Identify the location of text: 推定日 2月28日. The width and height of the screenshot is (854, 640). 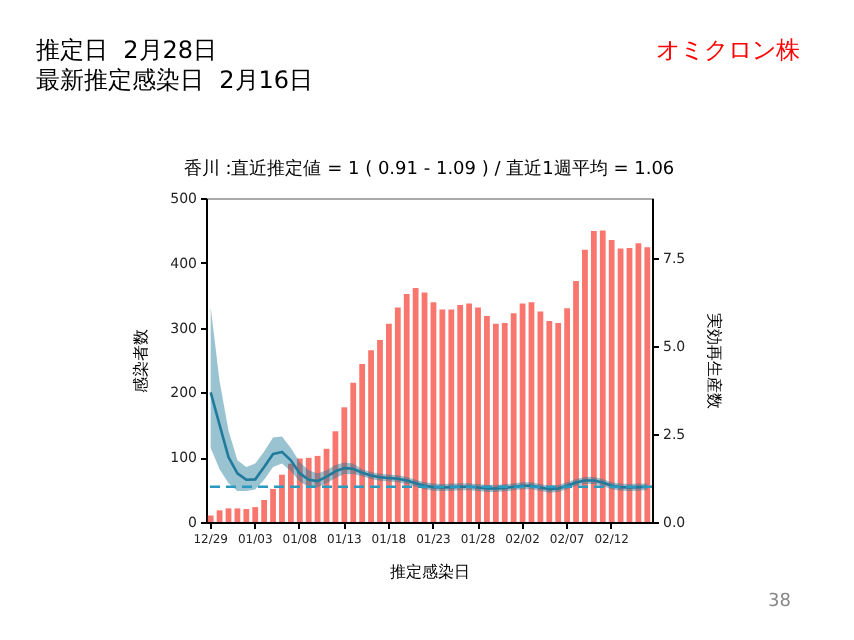
(127, 51).